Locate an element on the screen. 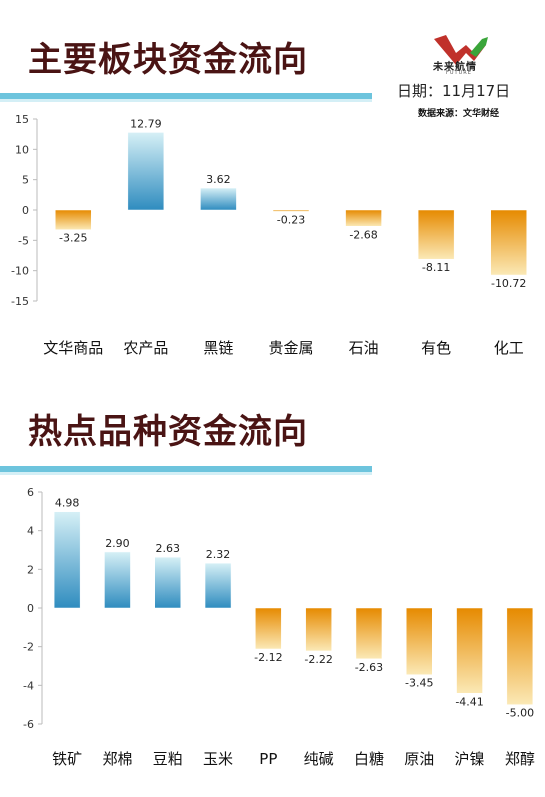 Image resolution: width=545 pixels, height=797 pixels. y-tick-label: -15 is located at coordinates (20, 301).